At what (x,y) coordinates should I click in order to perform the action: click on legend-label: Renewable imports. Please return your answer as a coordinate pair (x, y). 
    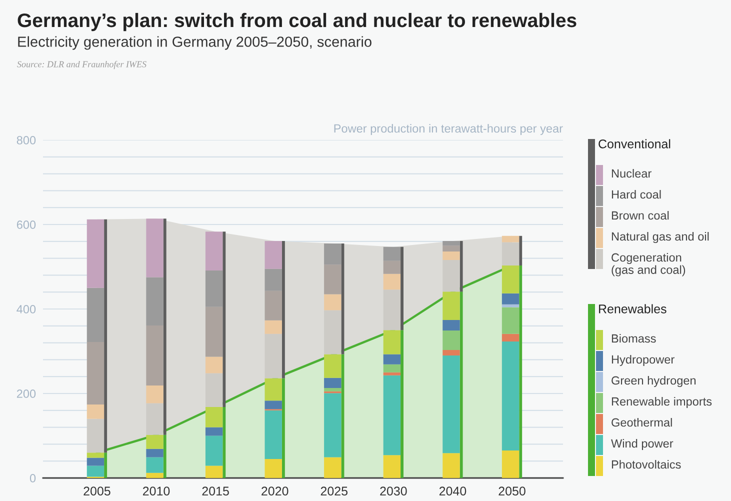
    Looking at the image, I should click on (662, 402).